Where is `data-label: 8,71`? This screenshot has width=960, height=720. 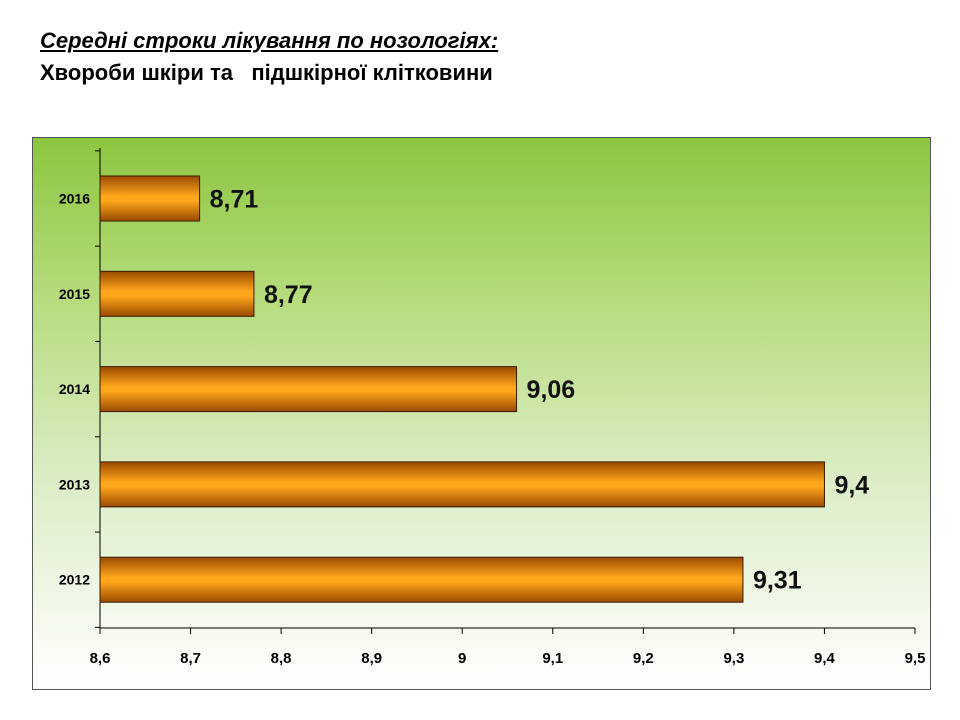 data-label: 8,71 is located at coordinates (234, 200).